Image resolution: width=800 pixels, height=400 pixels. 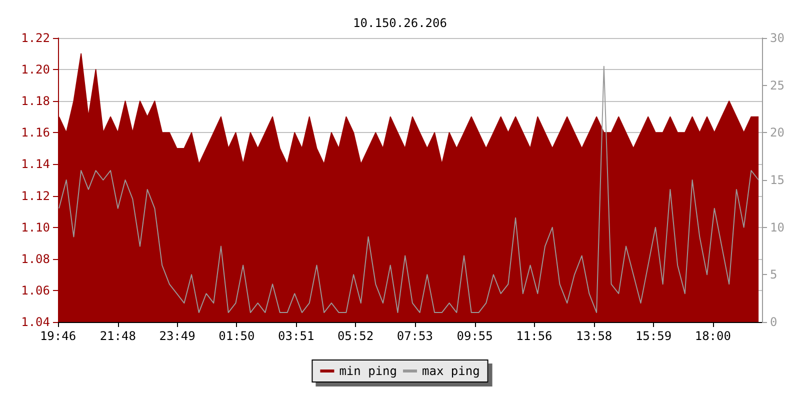 What do you see at coordinates (35, 38) in the screenshot?
I see `y-tick-label: 1.22` at bounding box center [35, 38].